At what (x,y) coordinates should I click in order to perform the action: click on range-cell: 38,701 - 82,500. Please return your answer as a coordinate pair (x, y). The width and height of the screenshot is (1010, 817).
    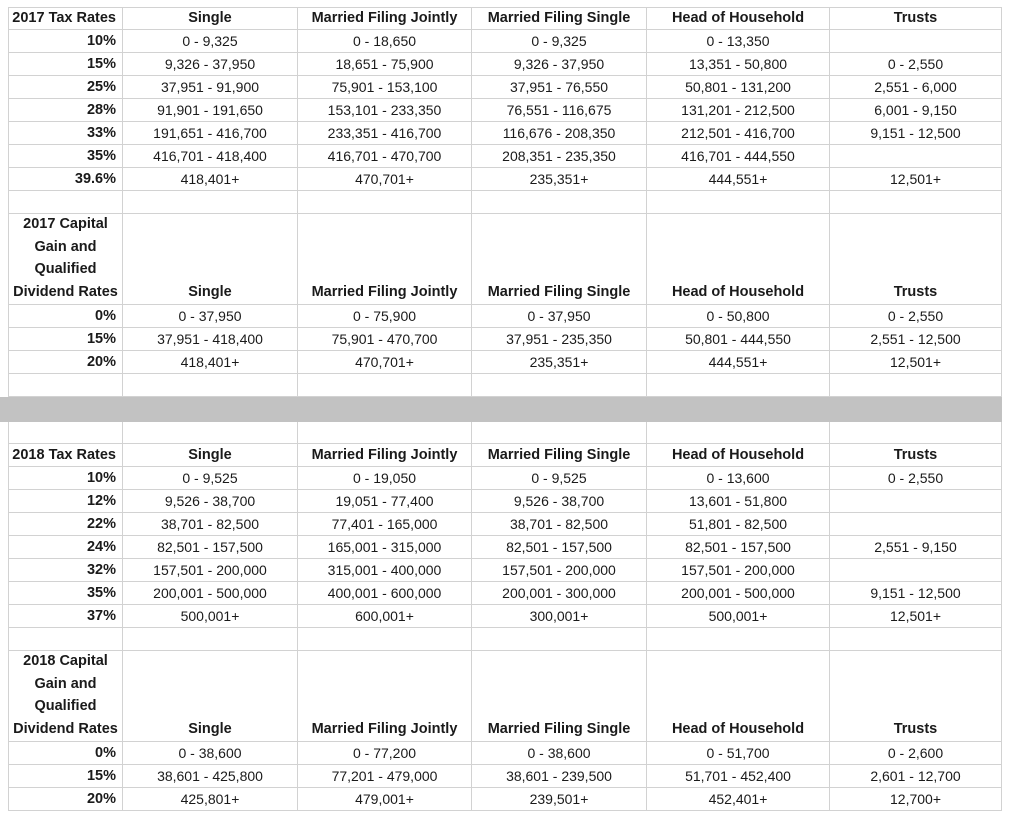
    Looking at the image, I should click on (210, 524).